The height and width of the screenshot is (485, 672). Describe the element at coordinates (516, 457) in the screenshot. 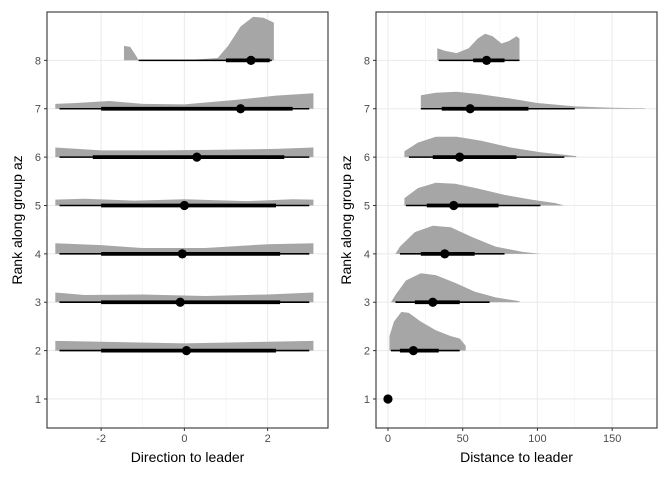

I see `x-axis-title: Distance to leader` at that location.